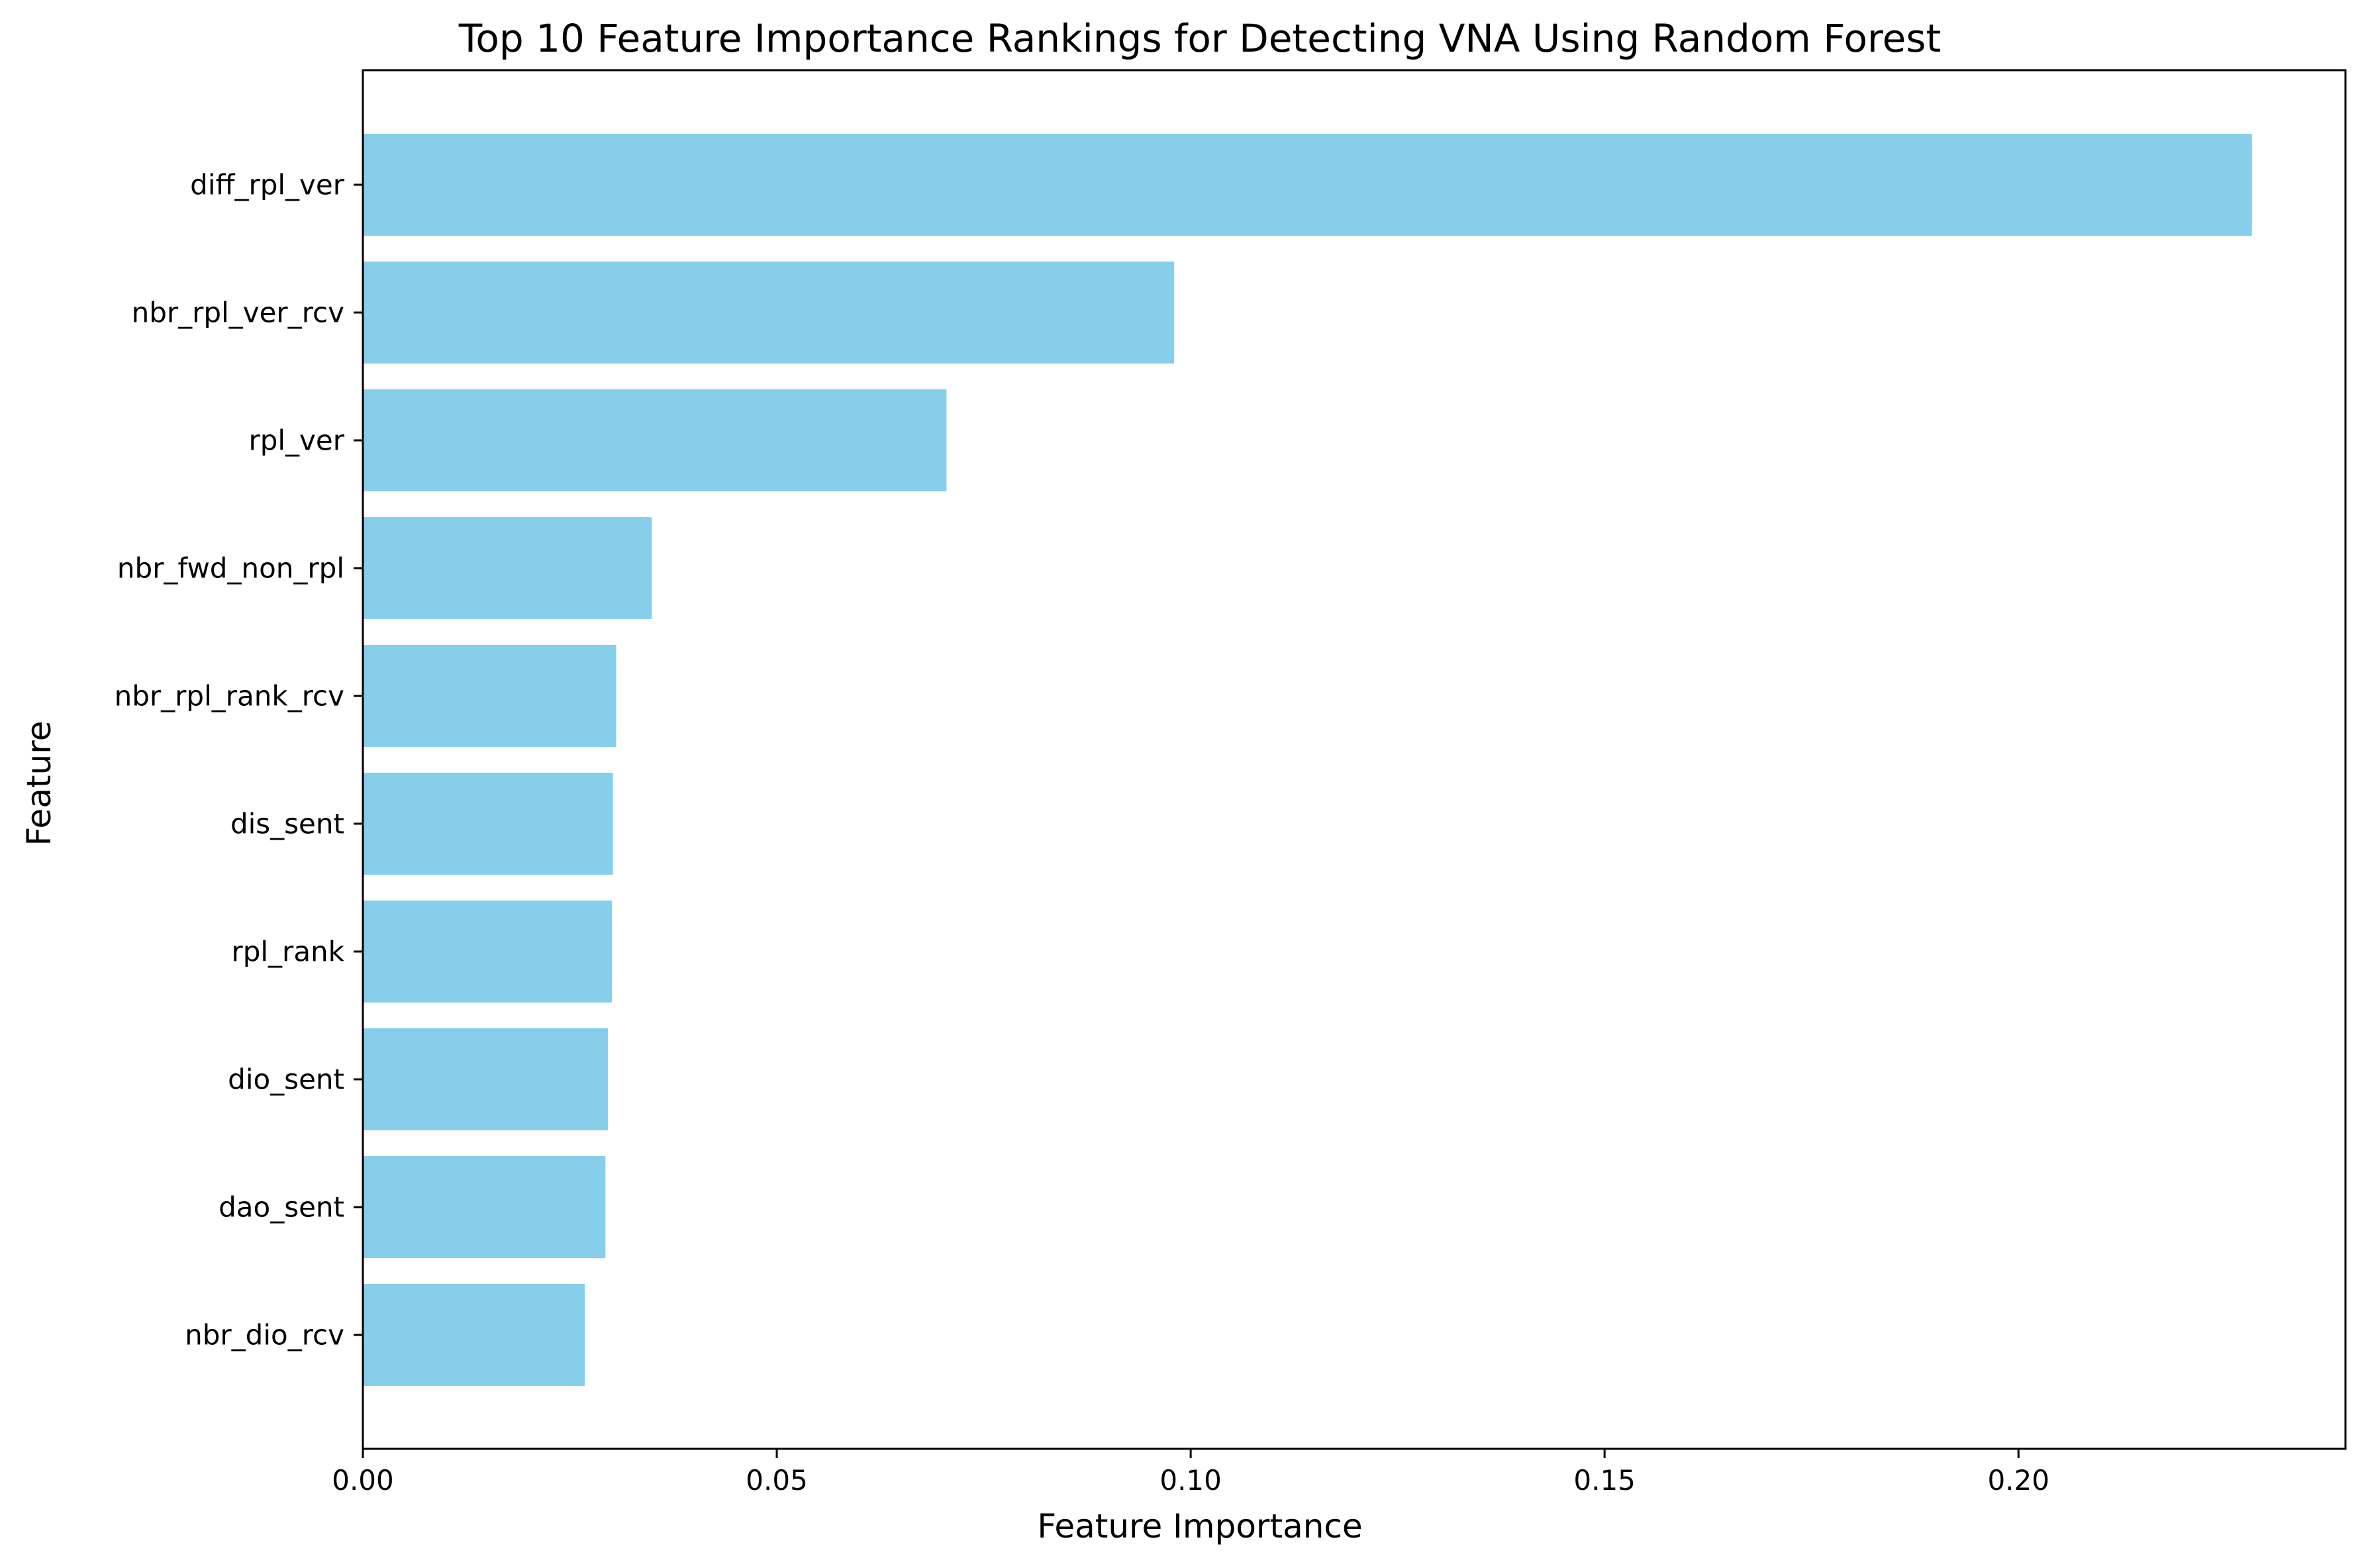 The width and height of the screenshot is (2364, 1568). What do you see at coordinates (474, 1335) in the screenshot?
I see `bar-nbr-dio-rcv` at bounding box center [474, 1335].